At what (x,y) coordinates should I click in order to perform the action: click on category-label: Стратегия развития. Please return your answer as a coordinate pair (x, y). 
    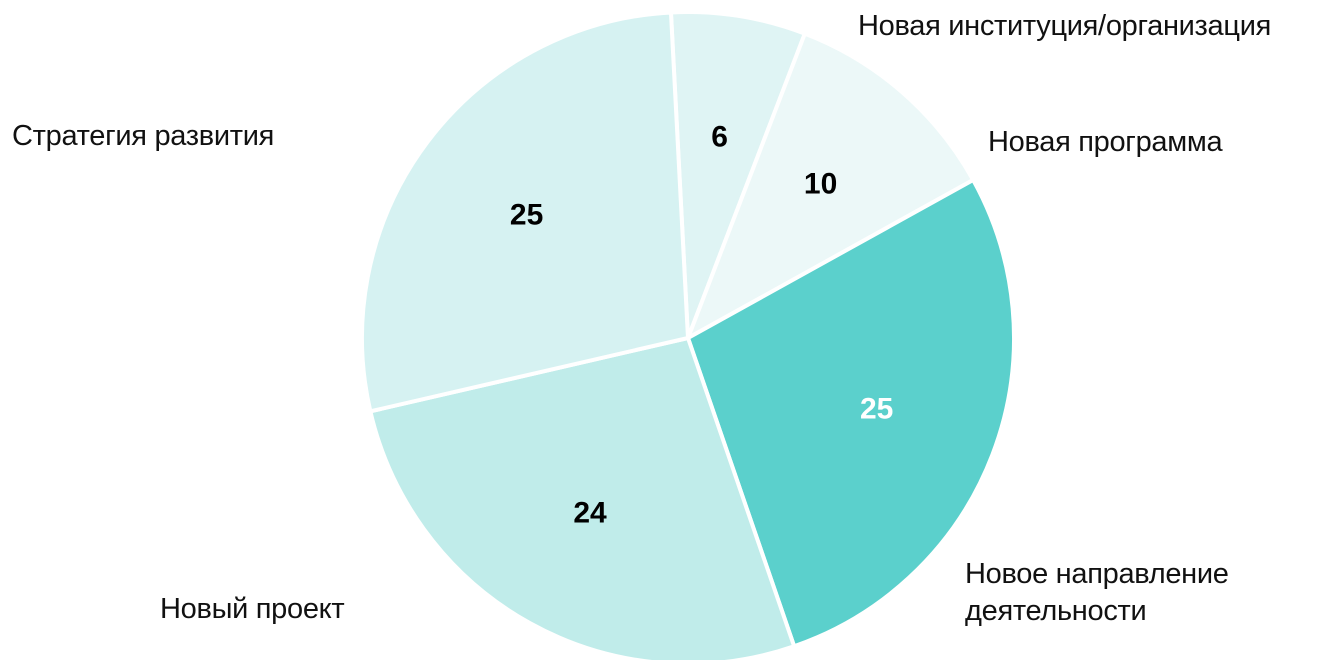
    Looking at the image, I should click on (143, 136).